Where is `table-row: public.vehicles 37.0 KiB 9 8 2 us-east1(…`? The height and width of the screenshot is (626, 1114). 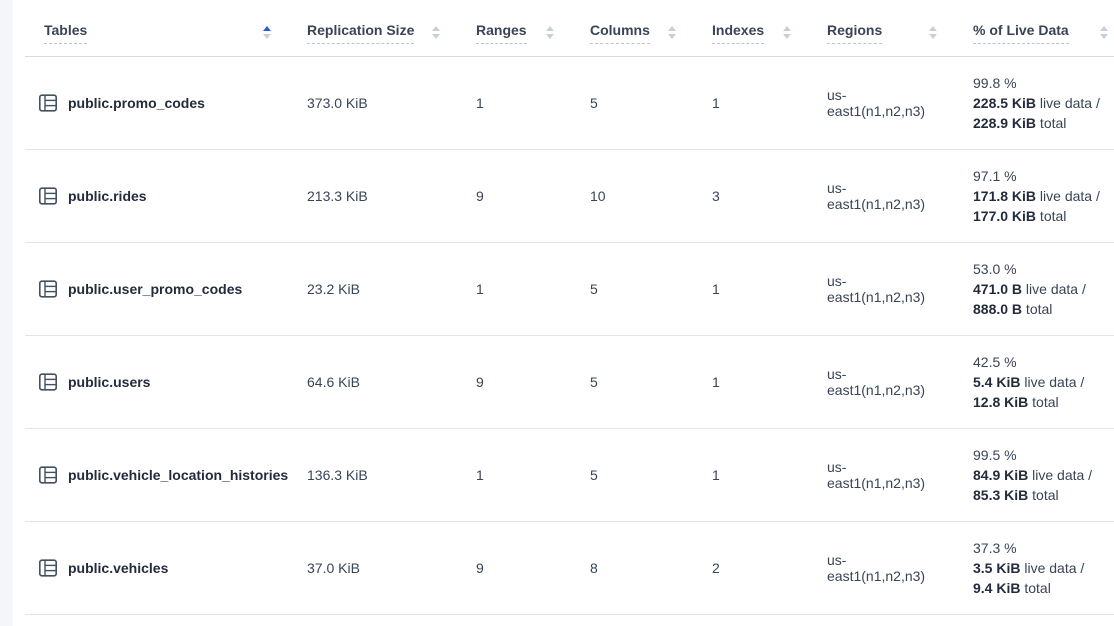
table-row: public.vehicles 37.0 KiB 9 8 2 us-east1(… is located at coordinates (569, 568).